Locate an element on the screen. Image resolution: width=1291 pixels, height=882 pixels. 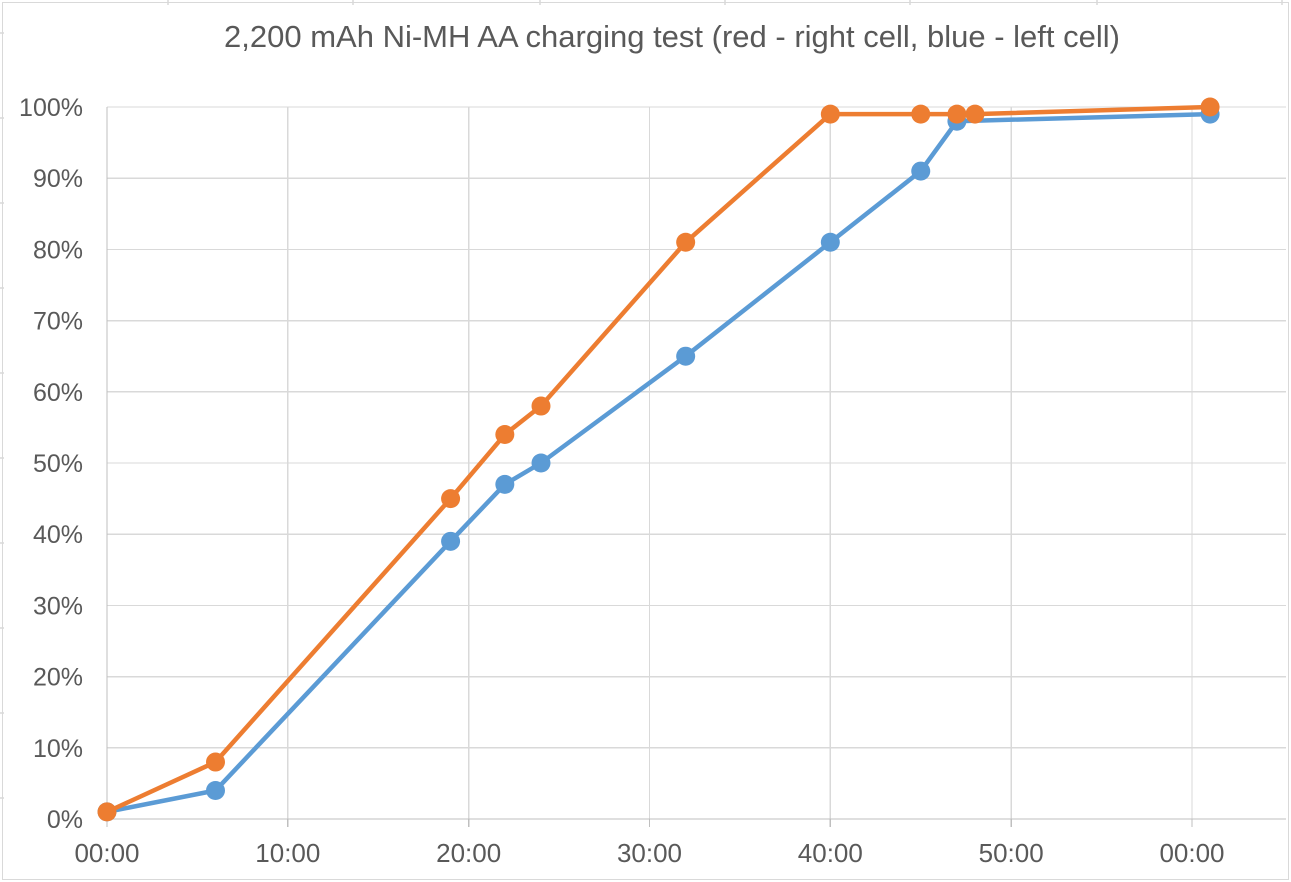
y-axis-label: 30% is located at coordinates (58, 606).